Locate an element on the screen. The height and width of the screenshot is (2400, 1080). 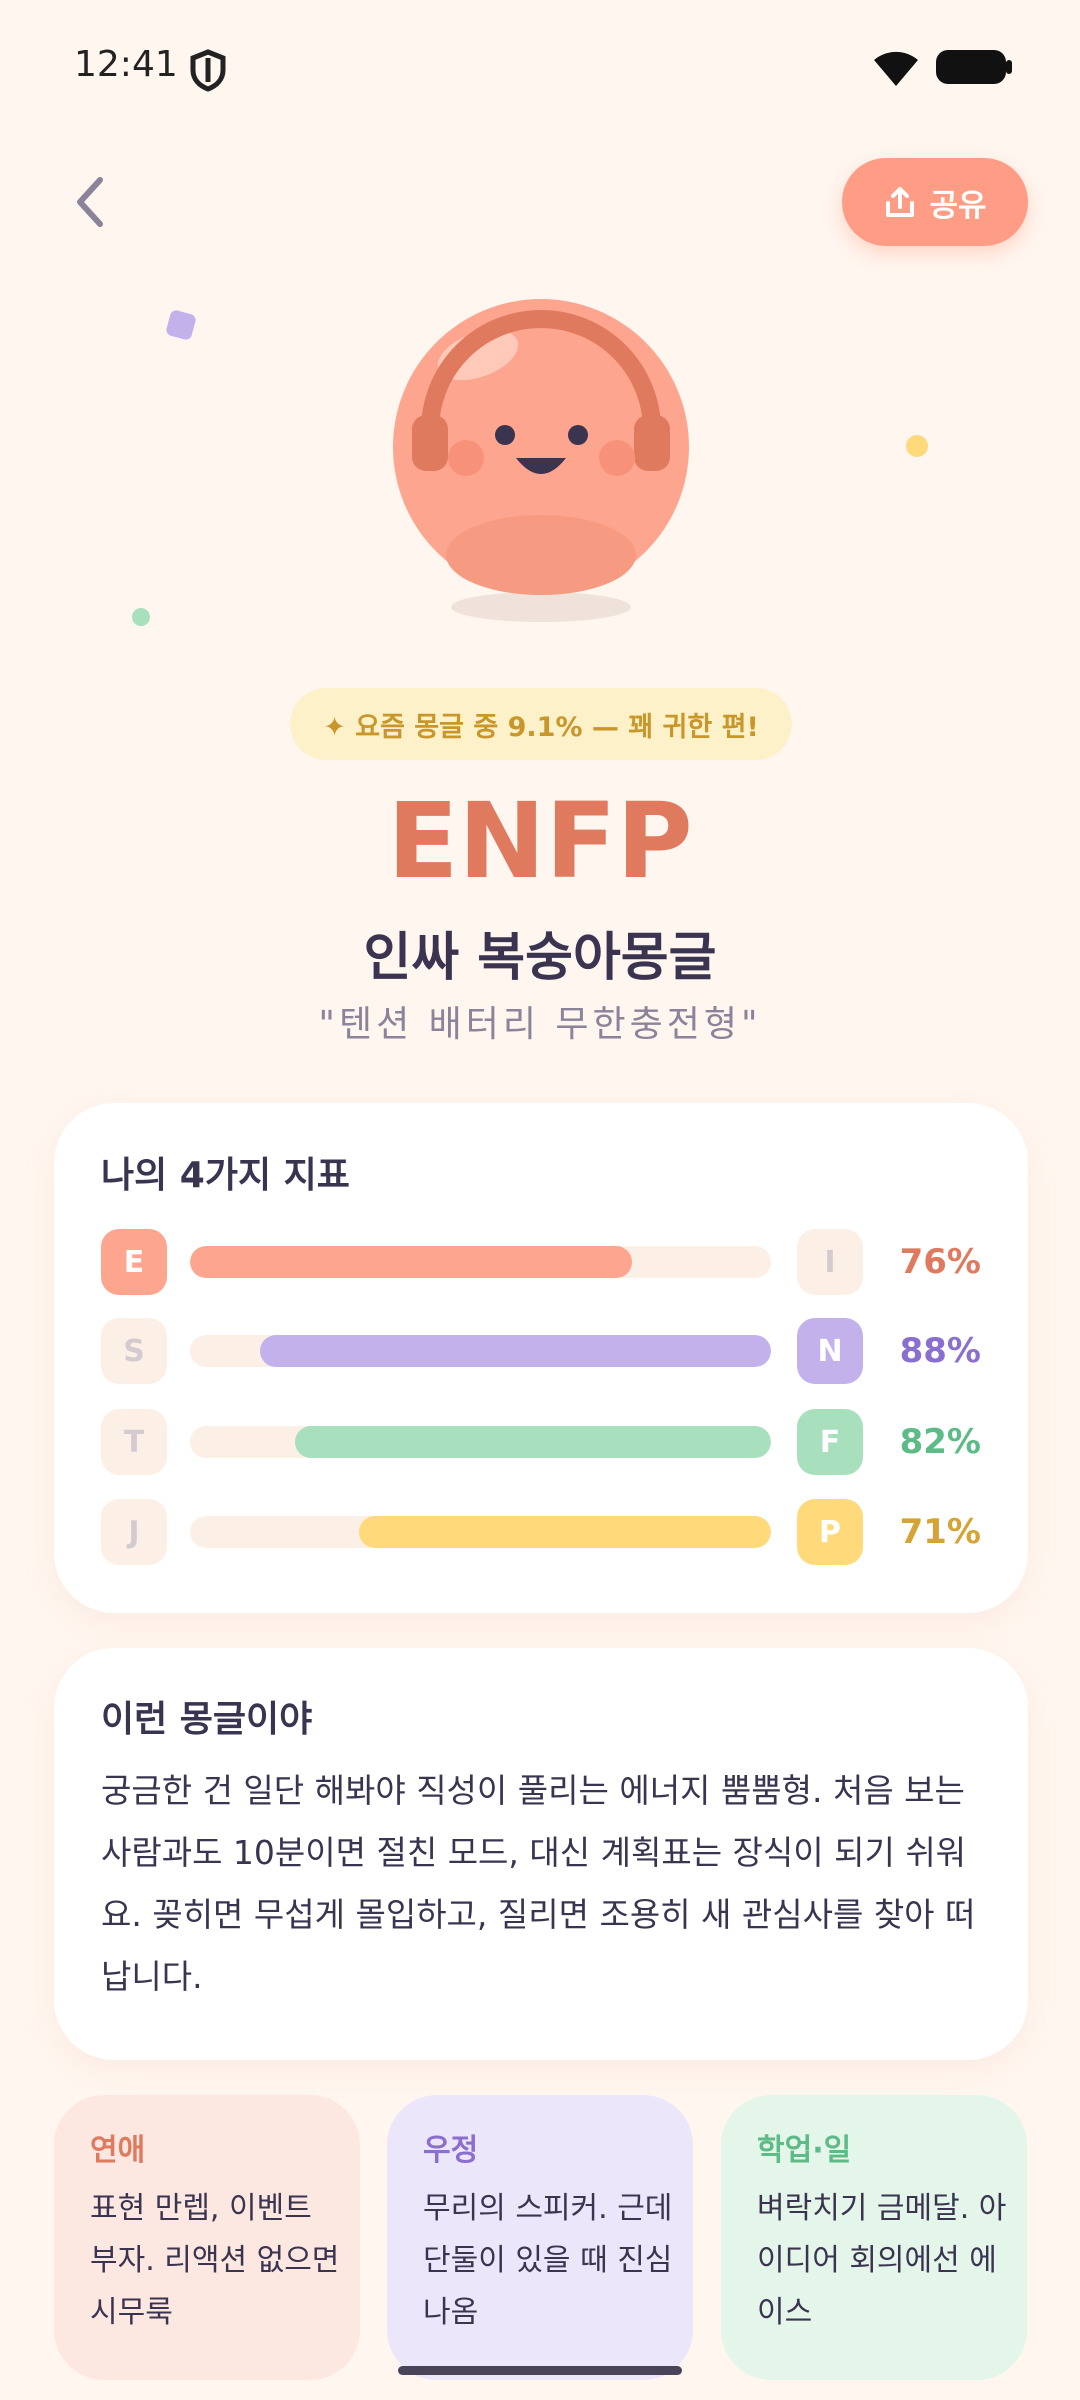
trait-body: 무리의 스피커. 근데 단둘이 있을 때 진심 나옴 is located at coordinates (548, 2260).